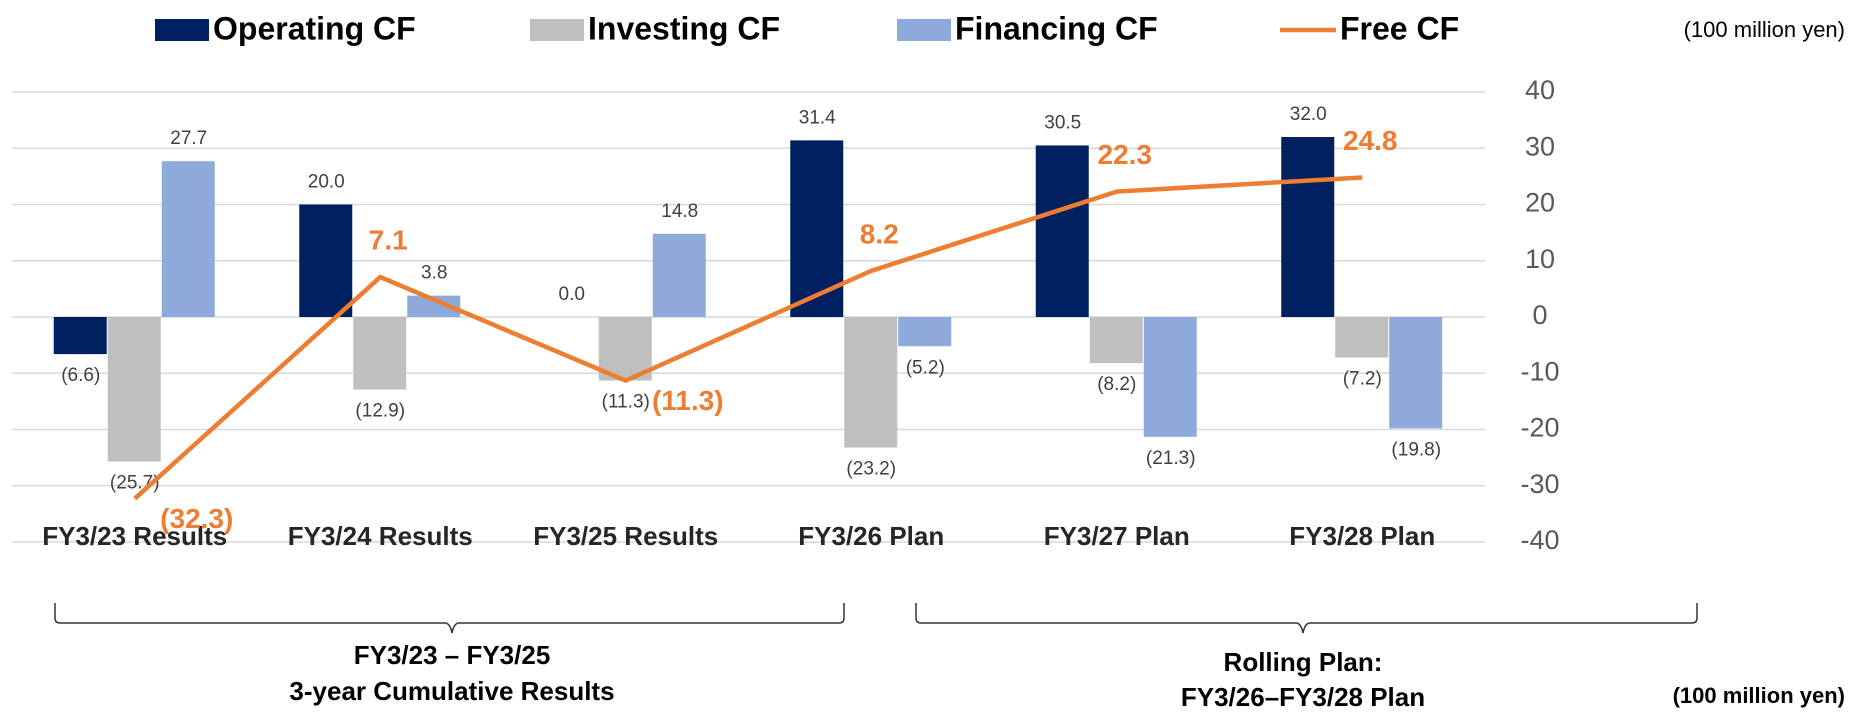  What do you see at coordinates (1125, 154) in the screenshot?
I see `data-label: 22.3` at bounding box center [1125, 154].